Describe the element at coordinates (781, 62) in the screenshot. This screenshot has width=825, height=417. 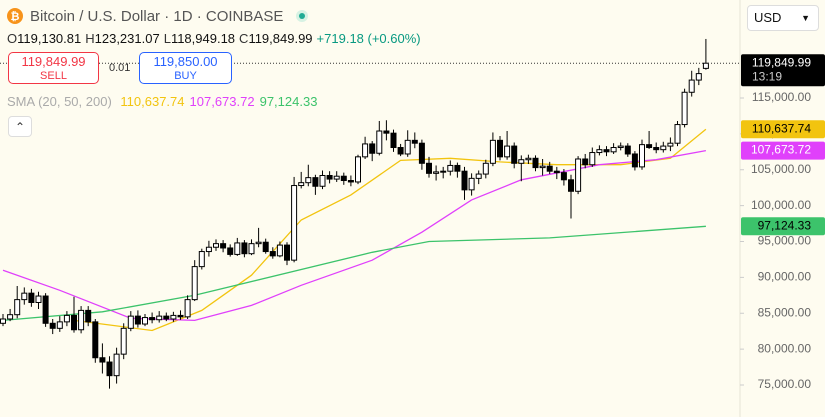
I see `last-price-label: 119,849.99` at that location.